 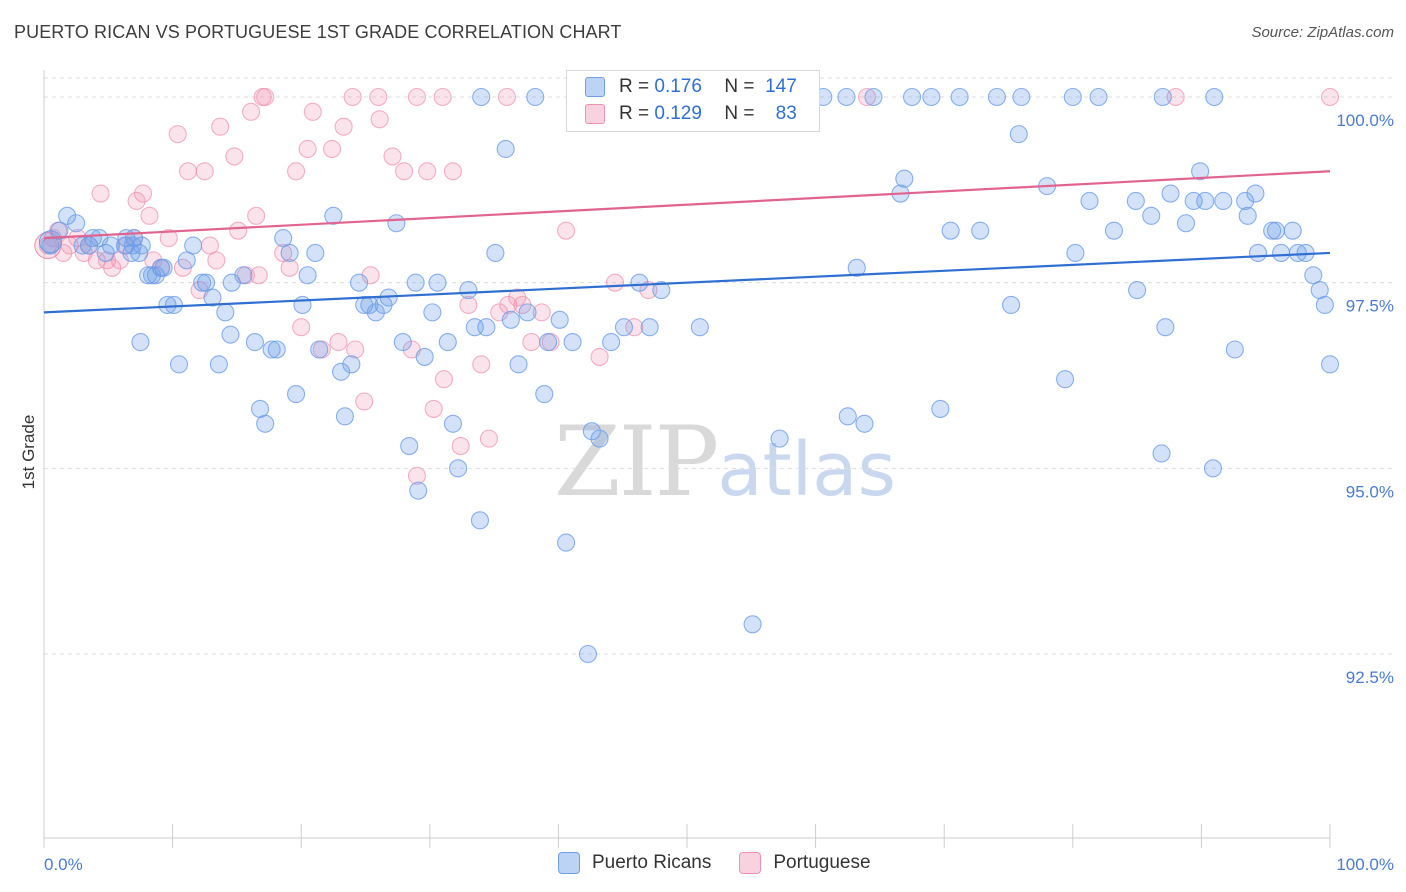 I want to click on y-tick-label: 95.0%, so click(x=1370, y=491).